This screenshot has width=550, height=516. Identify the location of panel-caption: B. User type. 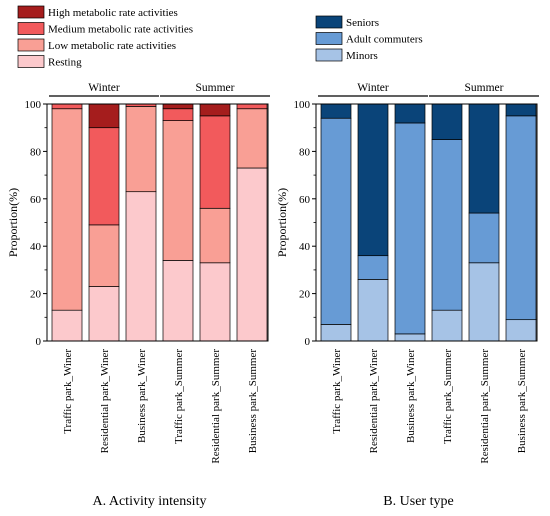
(418, 501).